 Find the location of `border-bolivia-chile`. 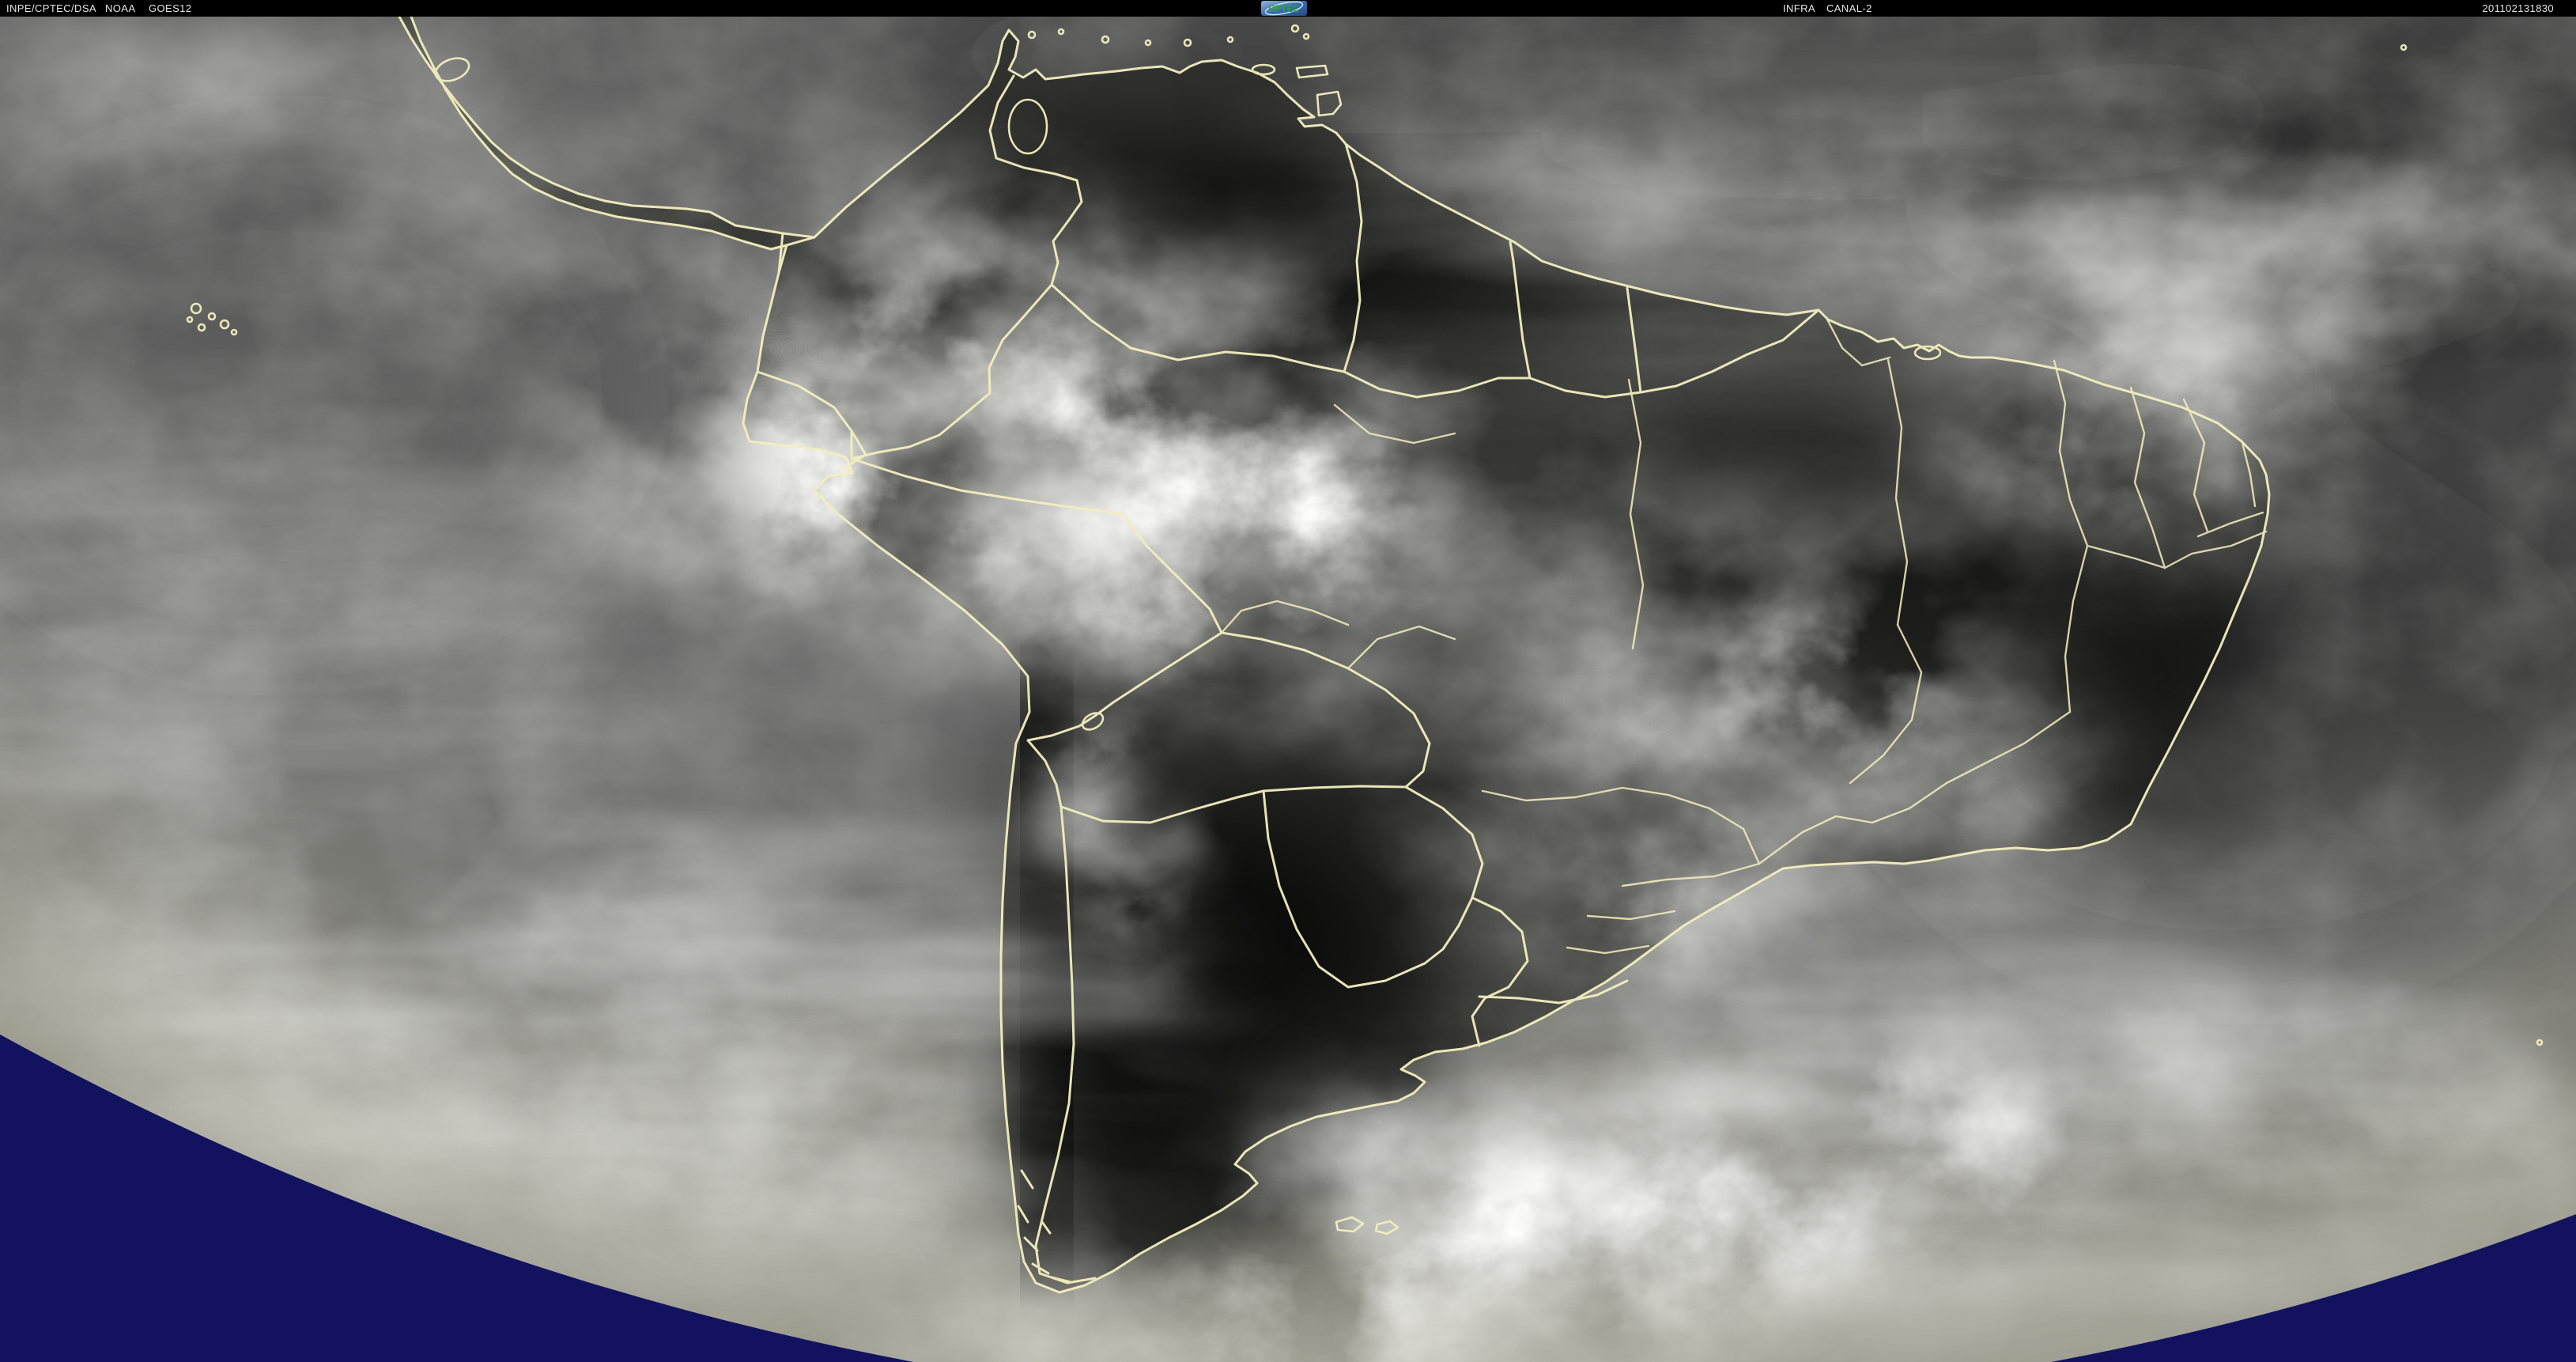

border-bolivia-chile is located at coordinates (1044, 774).